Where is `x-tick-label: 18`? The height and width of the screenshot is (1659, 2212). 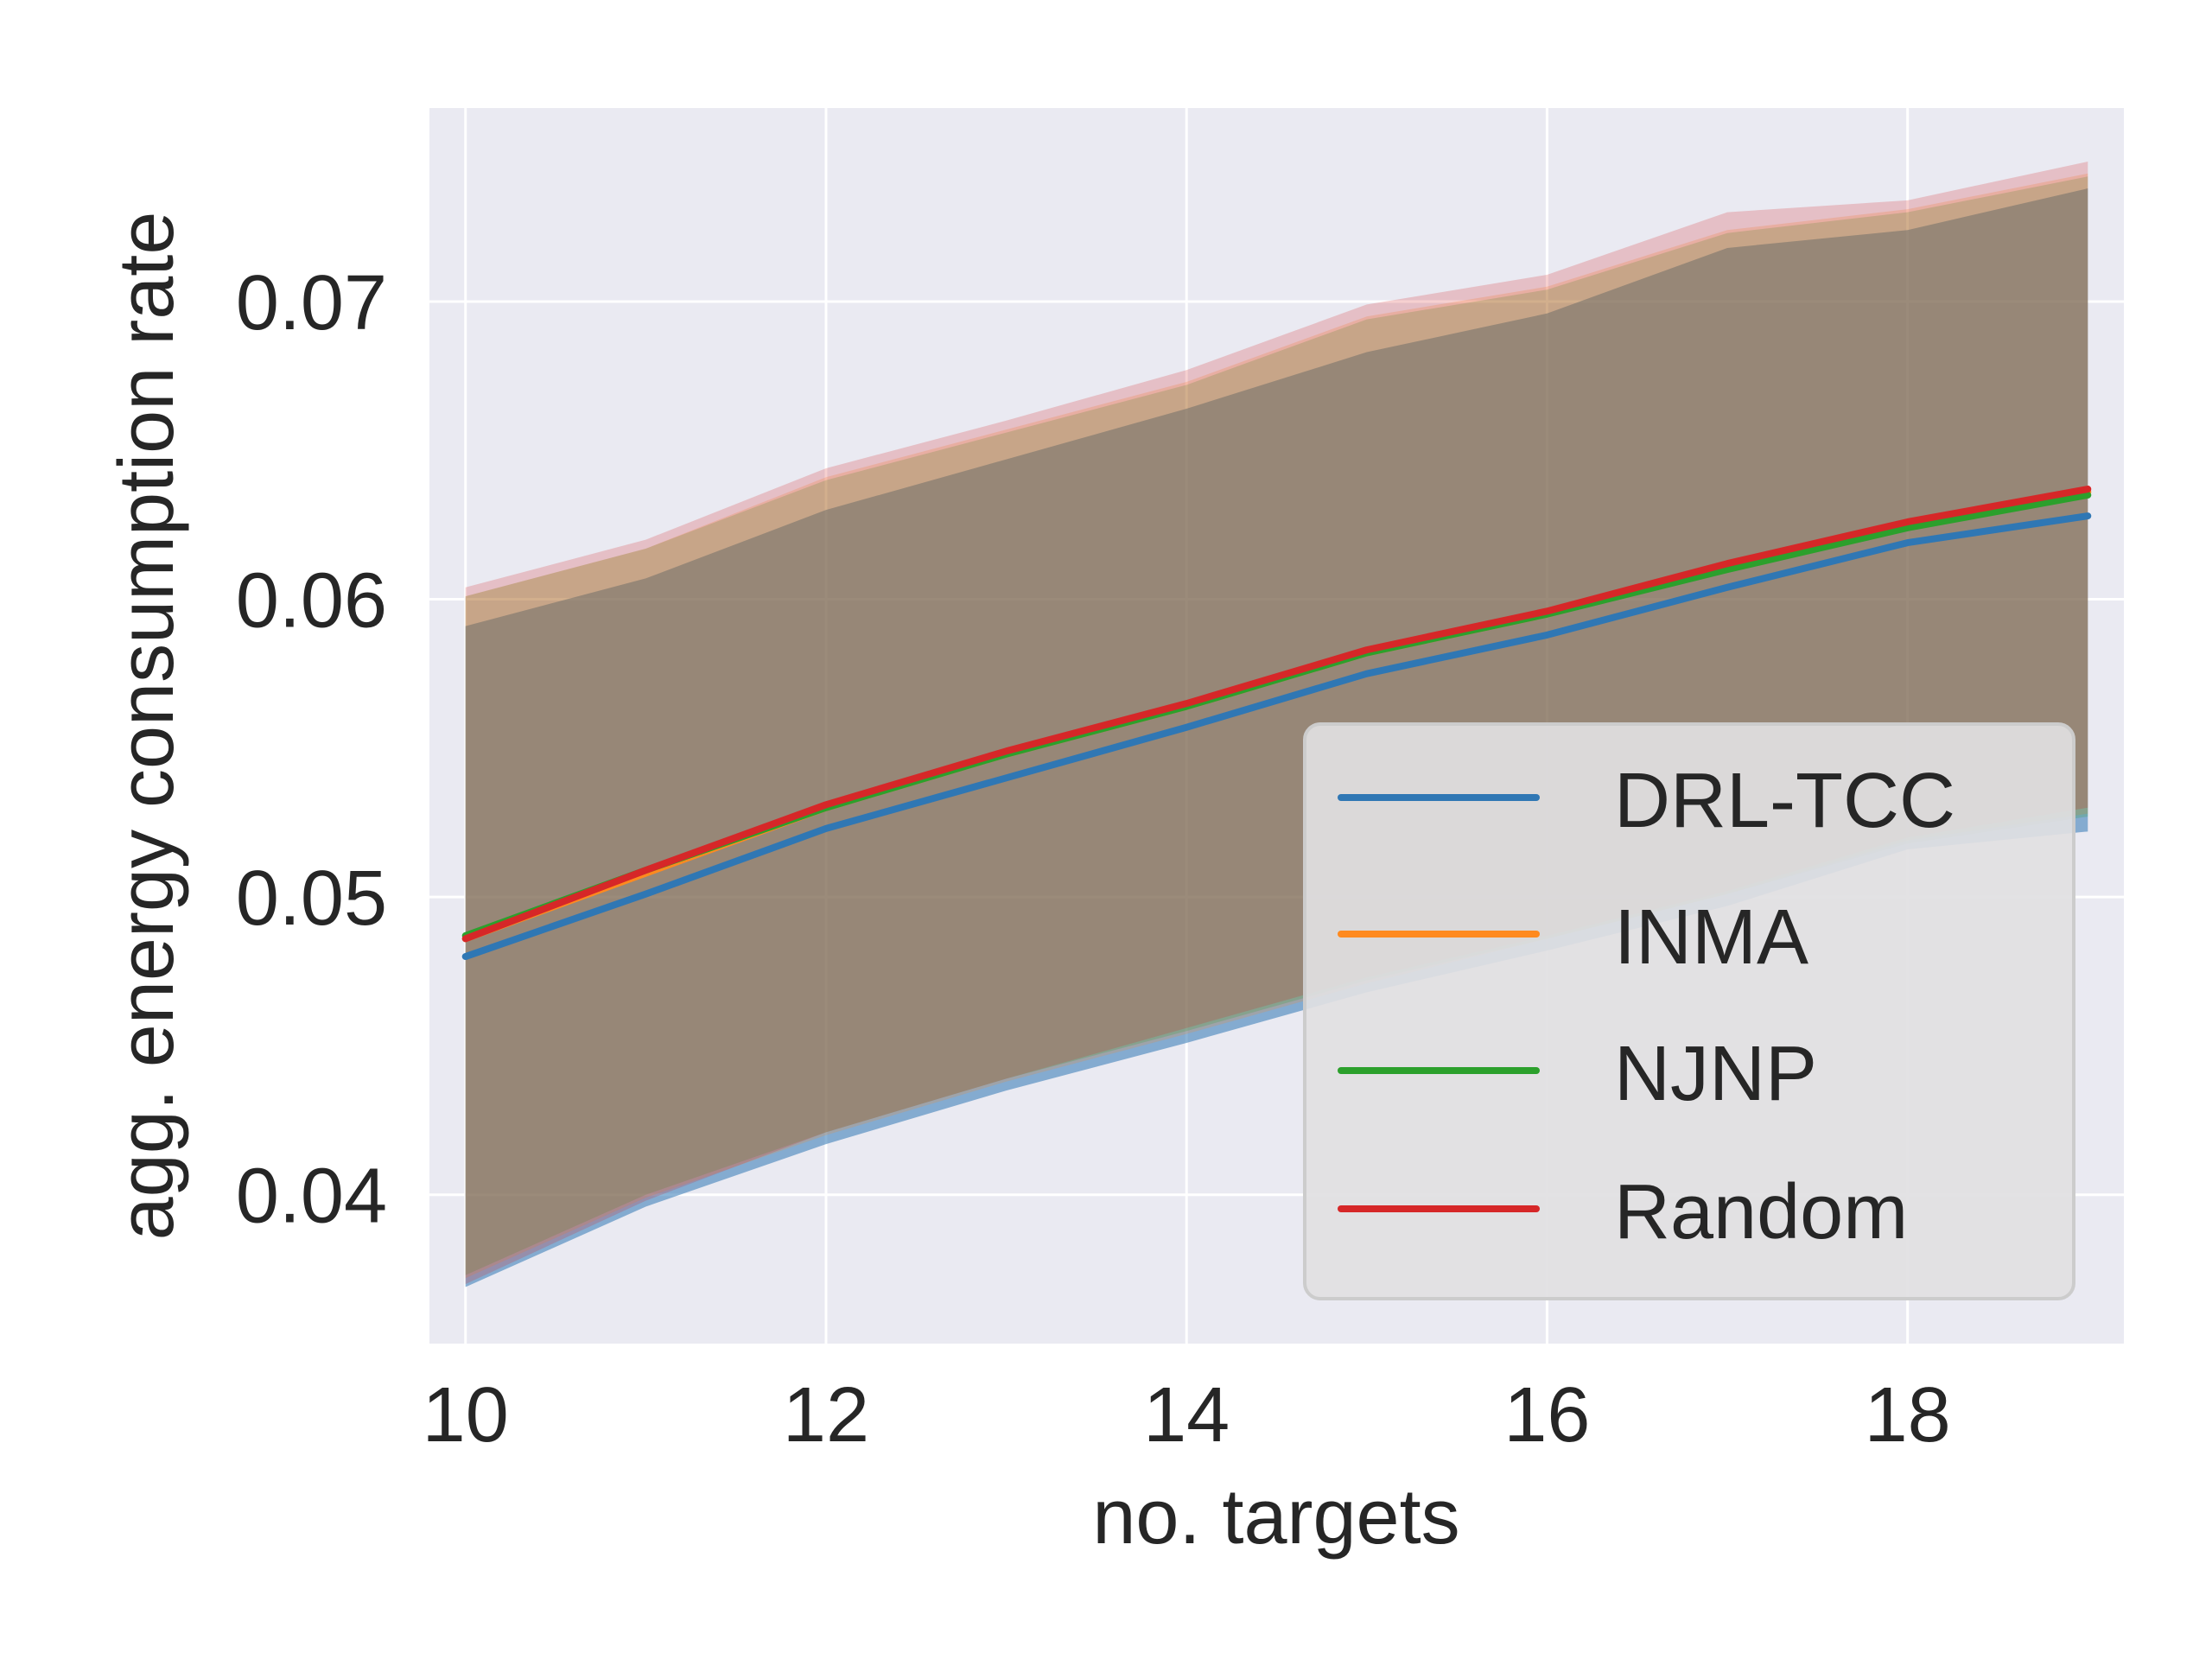 x-tick-label: 18 is located at coordinates (1908, 1415).